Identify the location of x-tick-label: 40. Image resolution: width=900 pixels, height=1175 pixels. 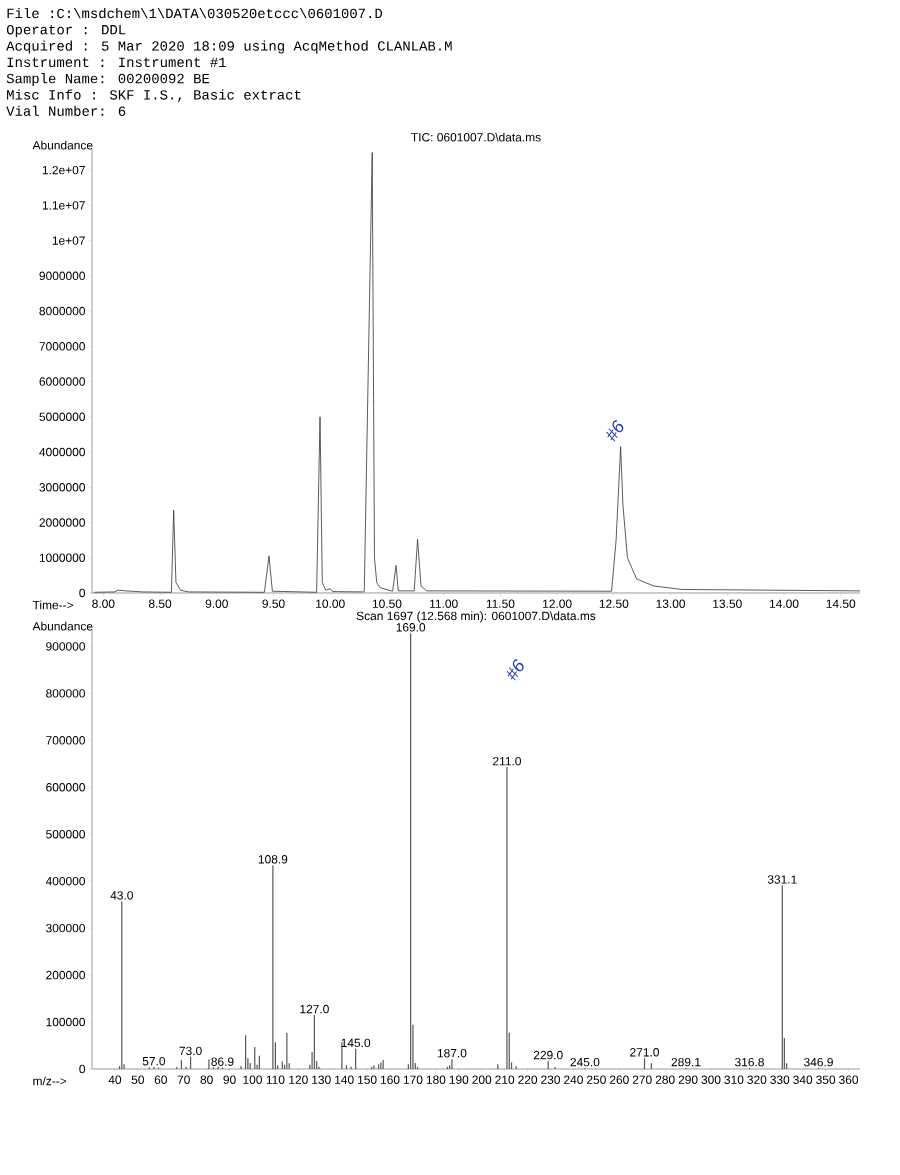
(115, 1079).